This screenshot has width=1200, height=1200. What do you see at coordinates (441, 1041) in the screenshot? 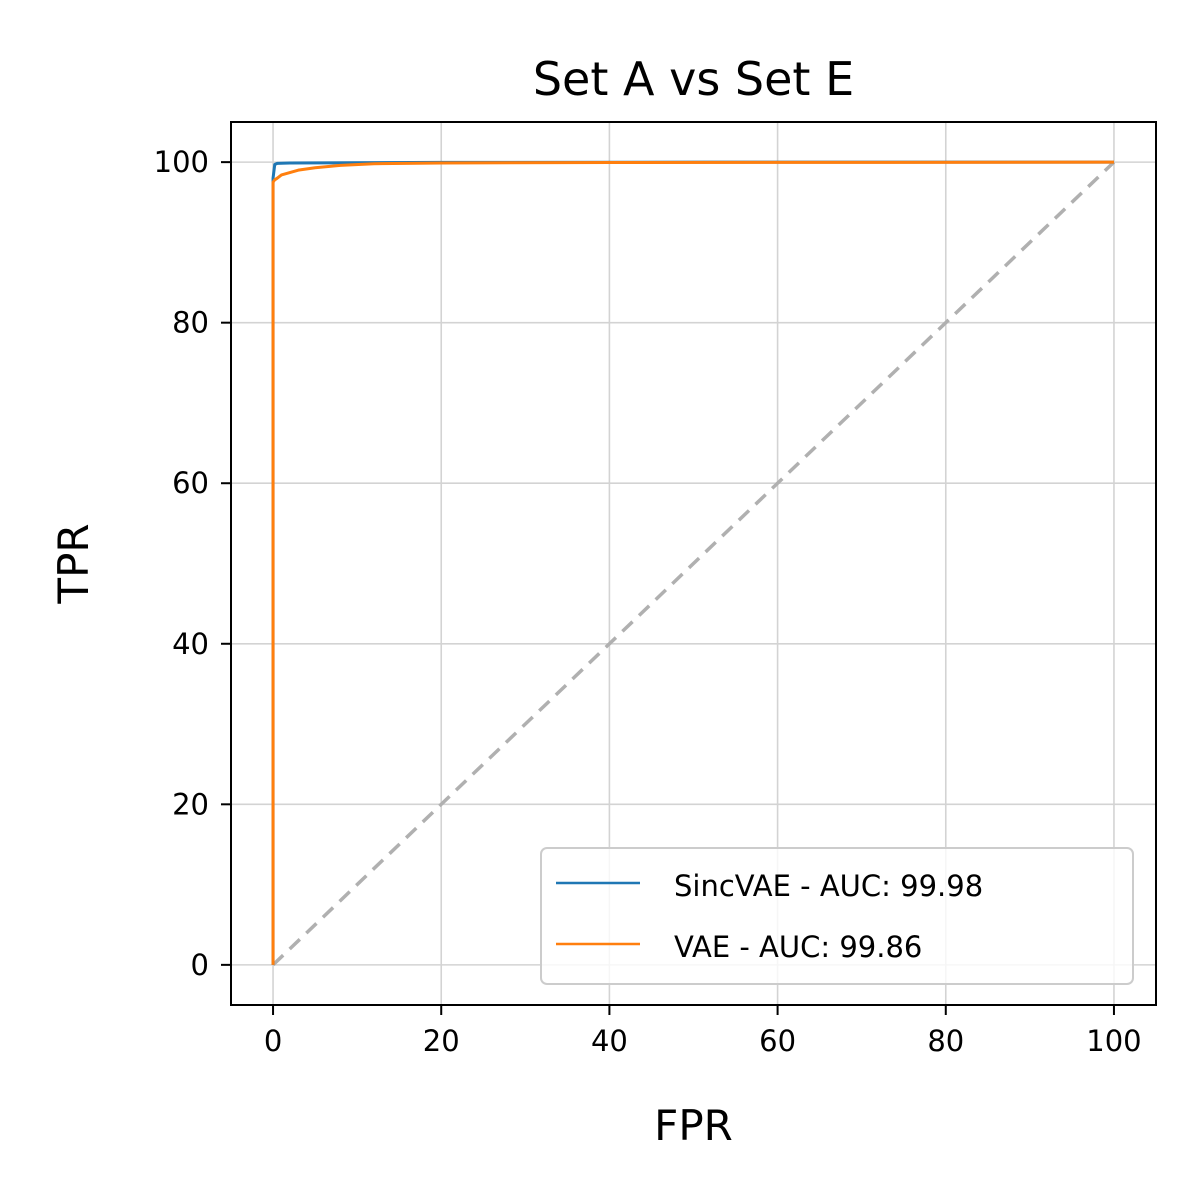
I see `x-tick-label: 20` at bounding box center [441, 1041].